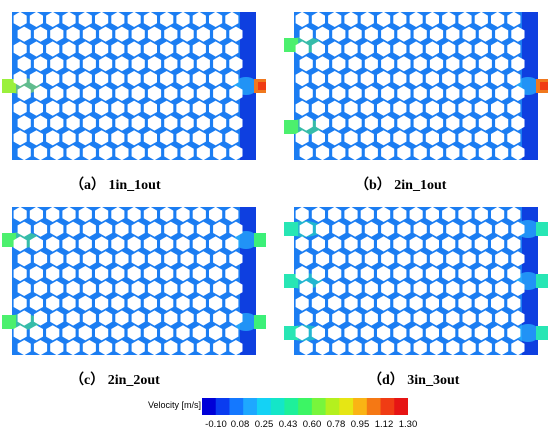 This screenshot has width=550, height=435. I want to click on outlet-port, so click(542, 281).